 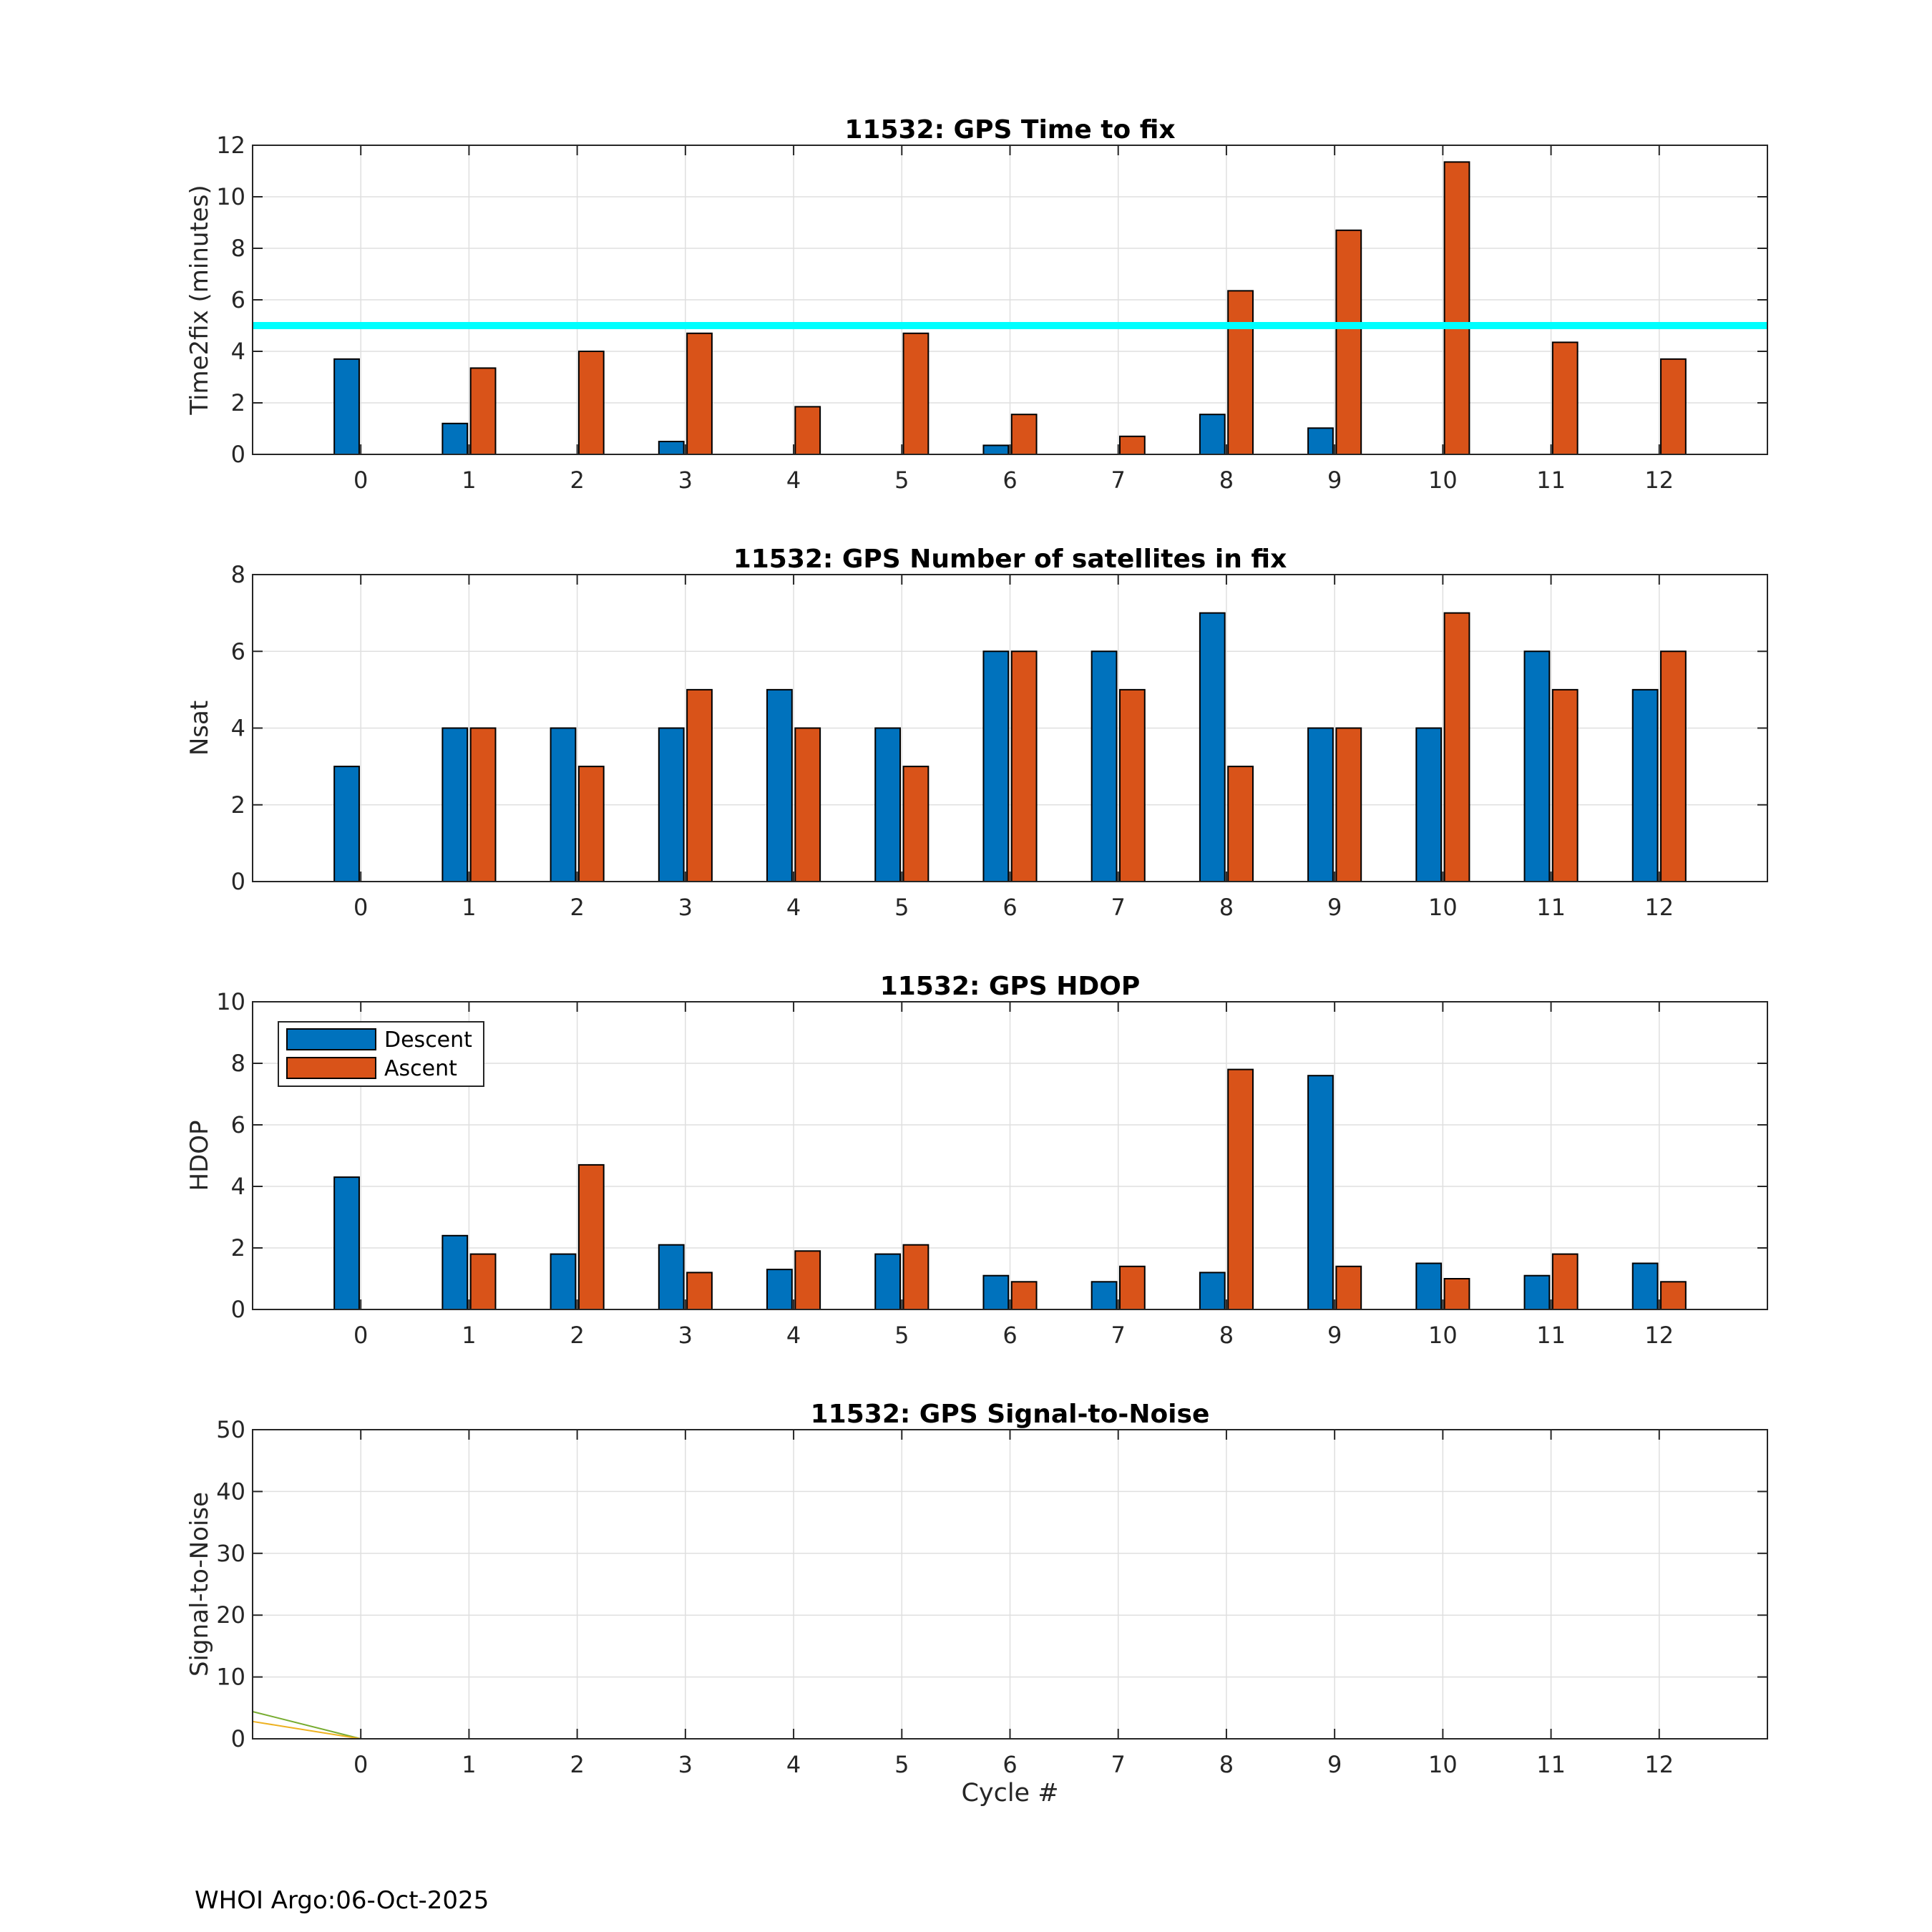 What do you see at coordinates (230, 1553) in the screenshot?
I see `y-tick-label: 30` at bounding box center [230, 1553].